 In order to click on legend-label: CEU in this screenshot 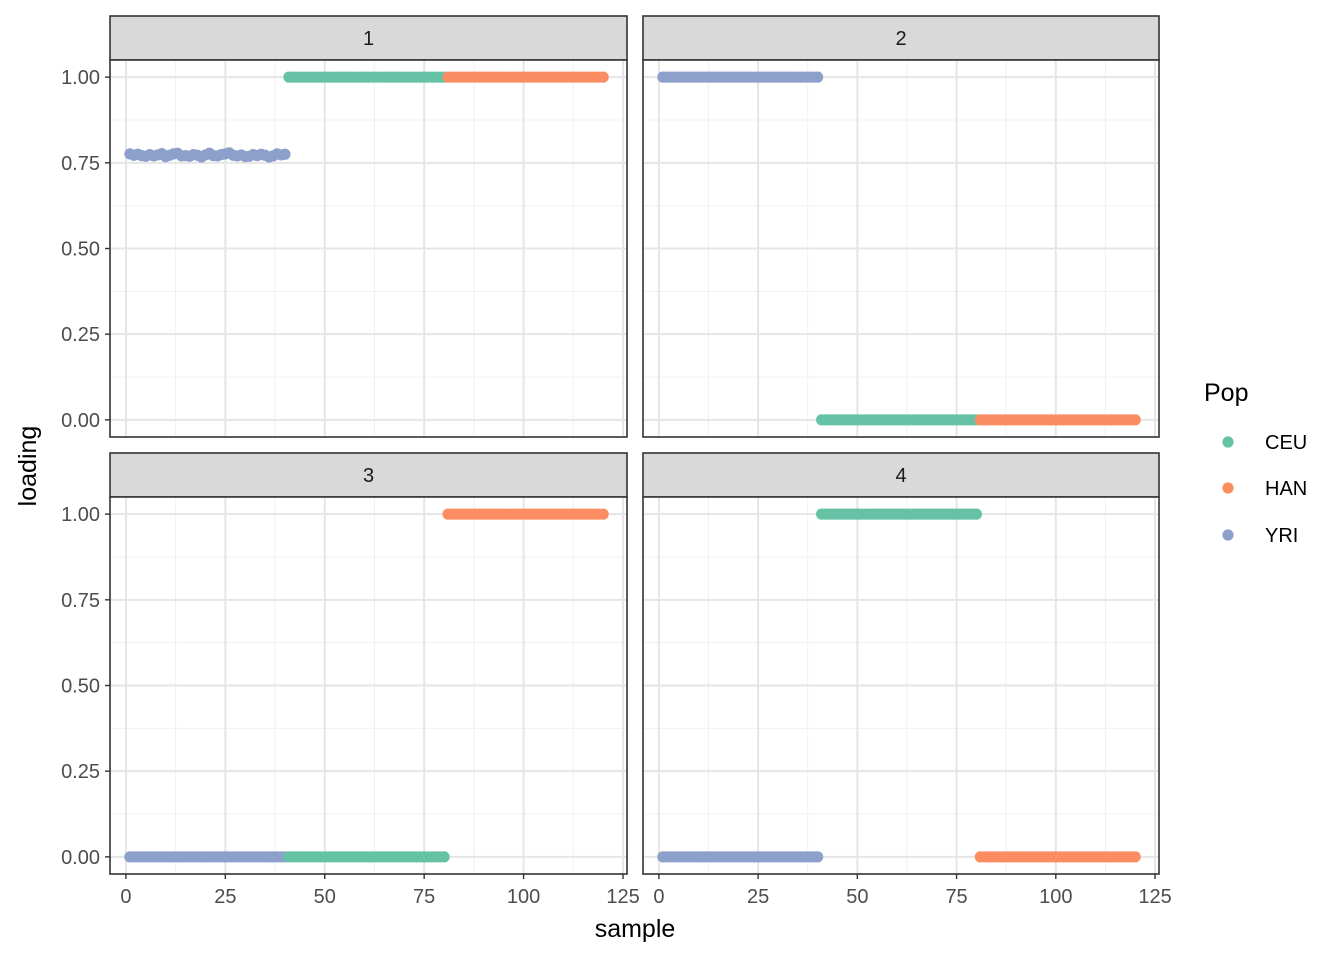, I will do `click(1286, 443)`.